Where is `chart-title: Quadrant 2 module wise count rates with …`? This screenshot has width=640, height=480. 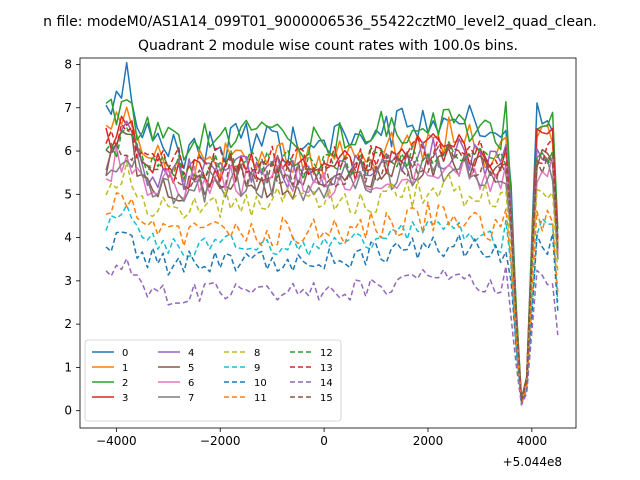 chart-title: Quadrant 2 module wise count rates with … is located at coordinates (328, 46).